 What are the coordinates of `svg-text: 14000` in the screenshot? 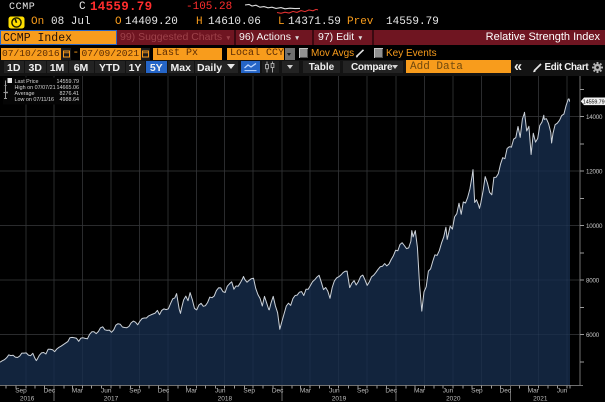 It's located at (594, 117).